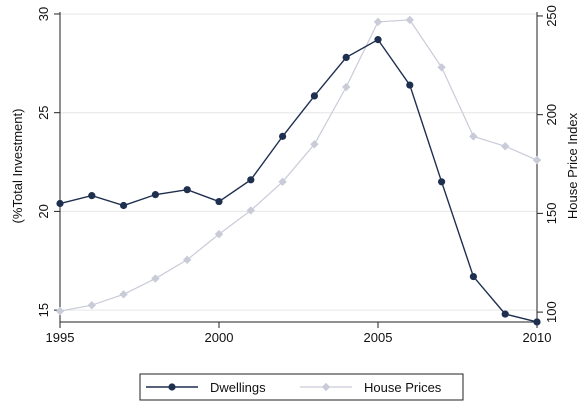 This screenshot has width=581, height=405. Describe the element at coordinates (92, 196) in the screenshot. I see `point-dwellings-1996` at that location.